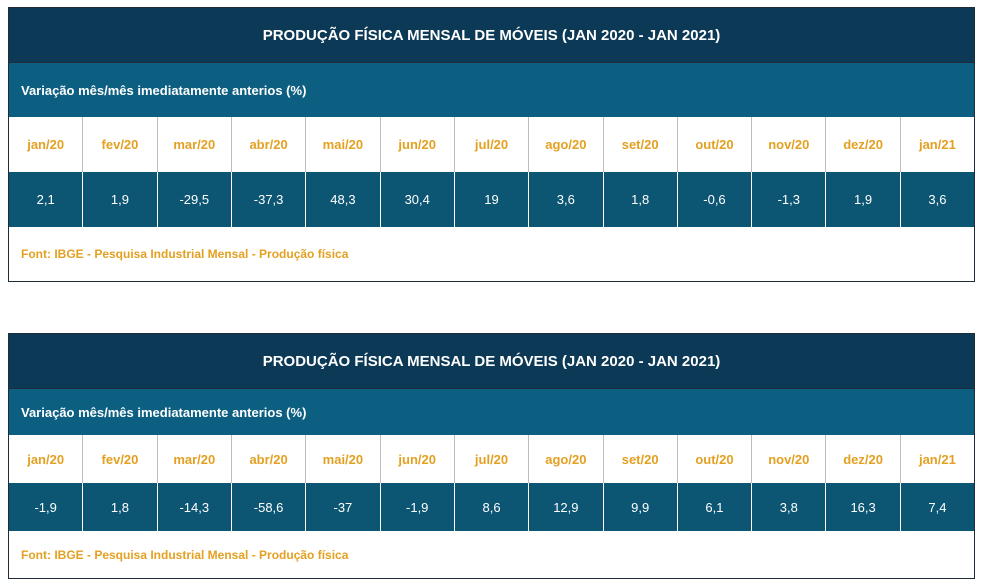 The height and width of the screenshot is (588, 983). Describe the element at coordinates (789, 507) in the screenshot. I see `value-cell: 3,8` at that location.